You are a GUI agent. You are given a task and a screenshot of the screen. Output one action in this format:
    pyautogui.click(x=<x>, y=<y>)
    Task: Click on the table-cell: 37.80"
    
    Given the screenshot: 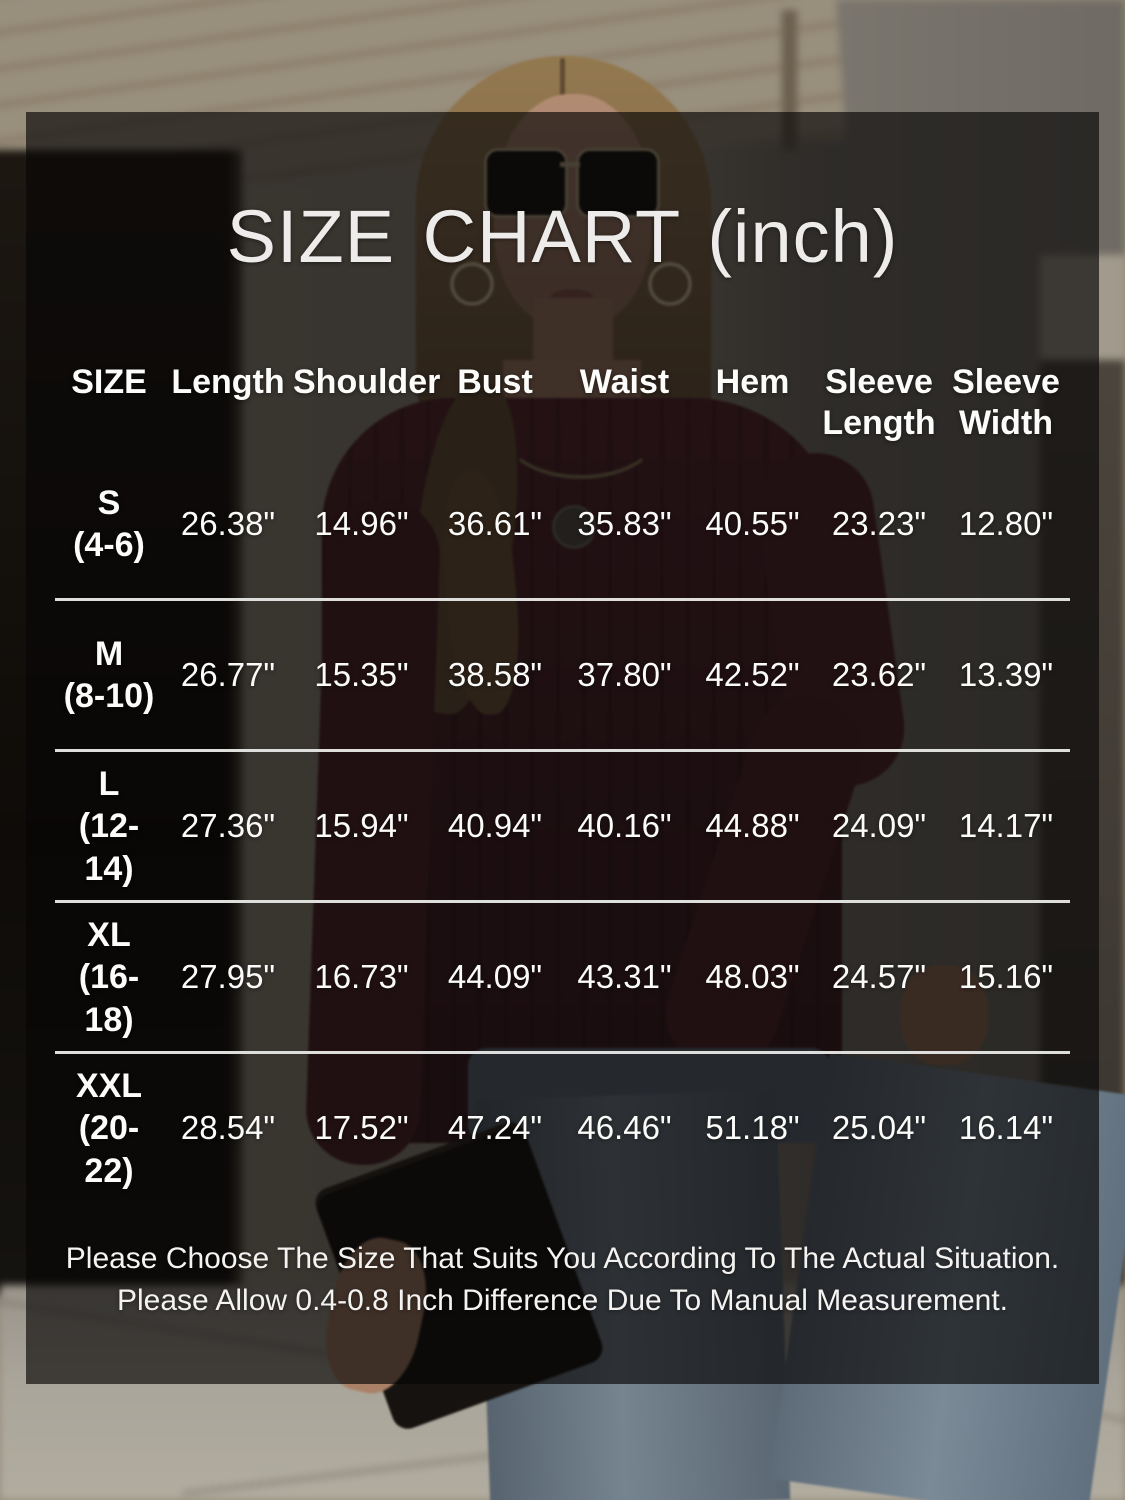 What is the action you would take?
    pyautogui.click(x=624, y=675)
    